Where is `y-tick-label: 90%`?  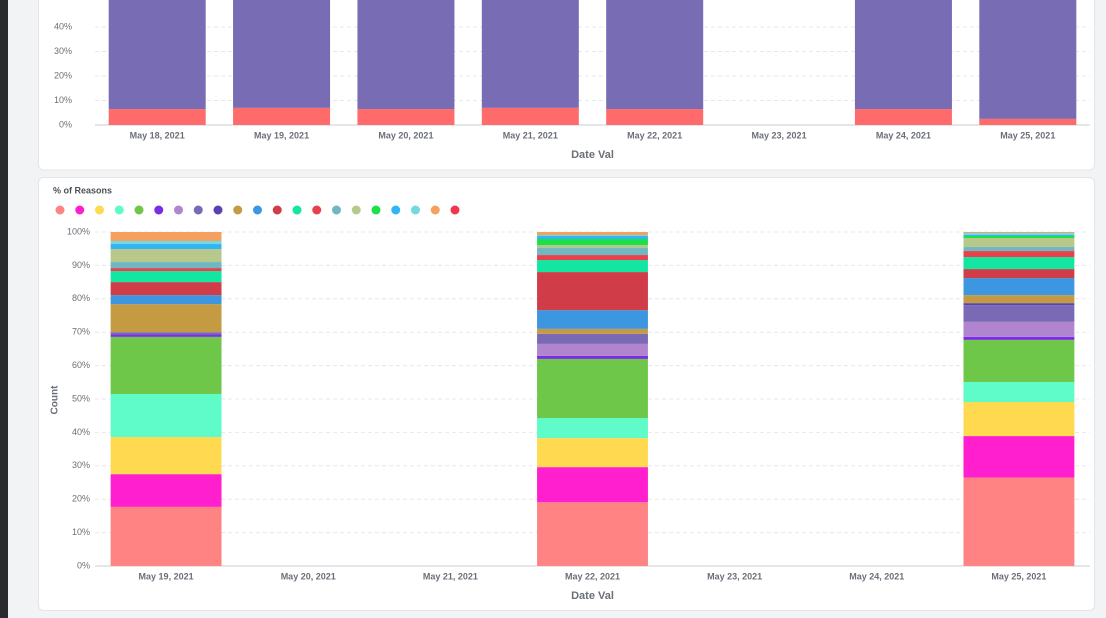 y-tick-label: 90% is located at coordinates (81, 265).